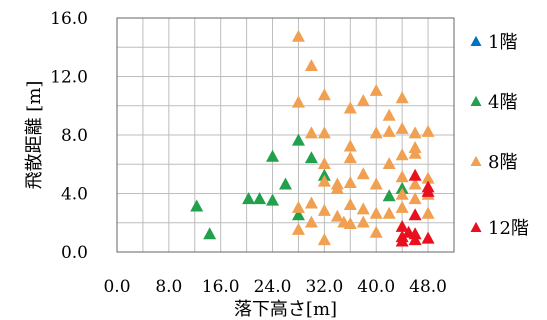  I want to click on x-tick-label: 0.0, so click(116, 287).